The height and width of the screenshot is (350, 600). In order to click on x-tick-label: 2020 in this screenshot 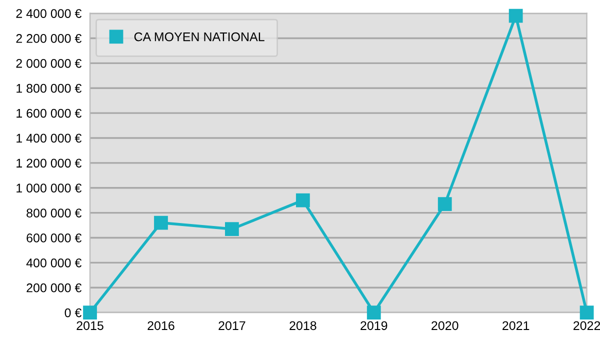, I will do `click(445, 325)`.